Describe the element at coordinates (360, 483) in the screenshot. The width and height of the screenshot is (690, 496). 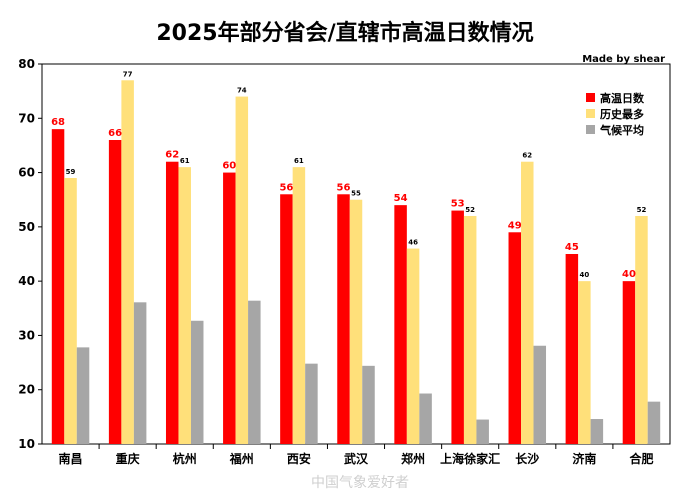
I see `watermark-text: 中国气象爱好者` at that location.